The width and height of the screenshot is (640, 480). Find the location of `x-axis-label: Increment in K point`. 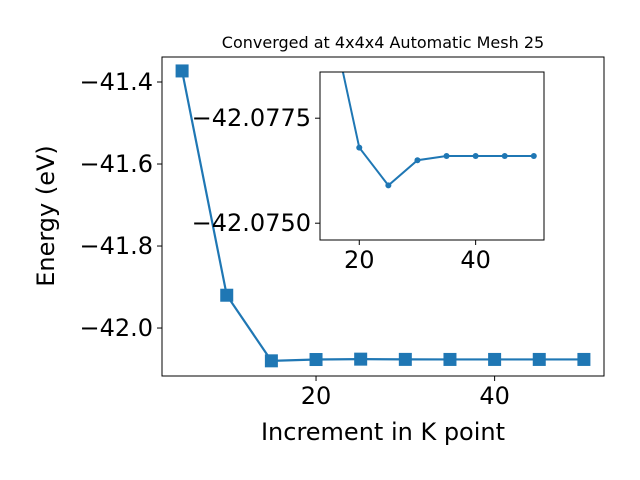

x-axis-label: Increment in K point is located at coordinates (383, 432).